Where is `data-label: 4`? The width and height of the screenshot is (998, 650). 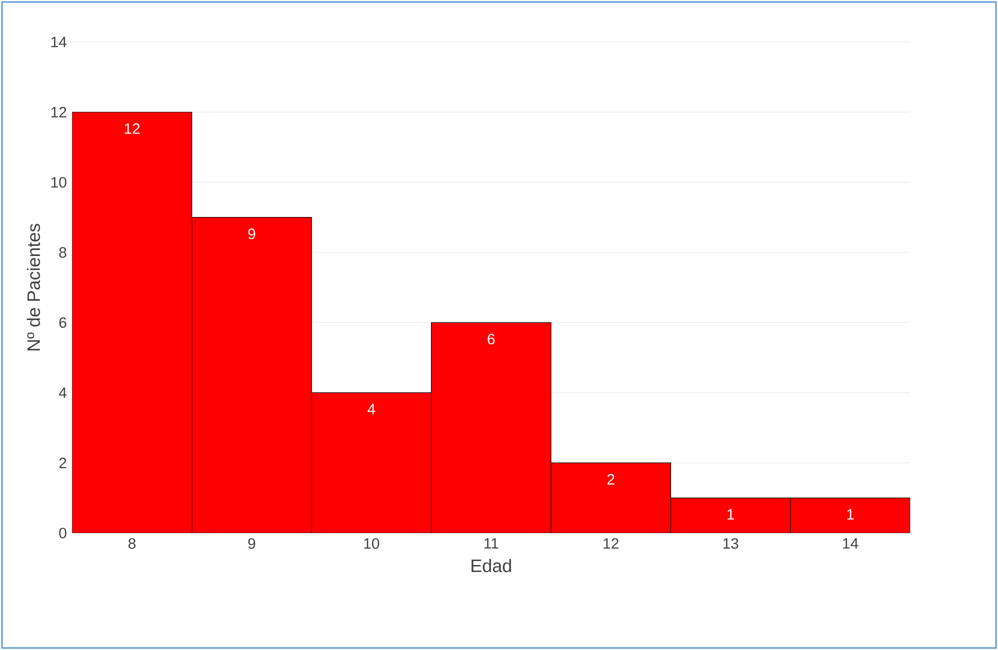 data-label: 4 is located at coordinates (372, 409).